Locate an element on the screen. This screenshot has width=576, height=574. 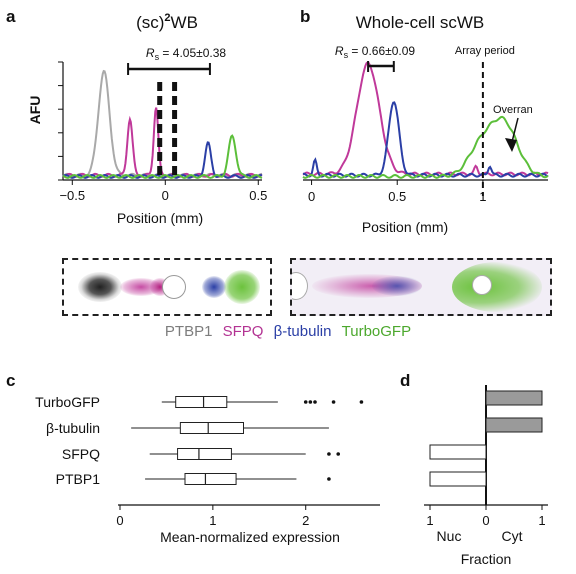
chart-c-xlabel: Mean-normalized expression is located at coordinates (250, 537).